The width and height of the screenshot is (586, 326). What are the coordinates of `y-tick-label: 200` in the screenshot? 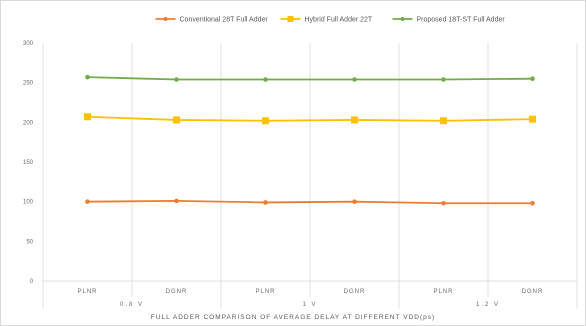 It's located at (28, 123).